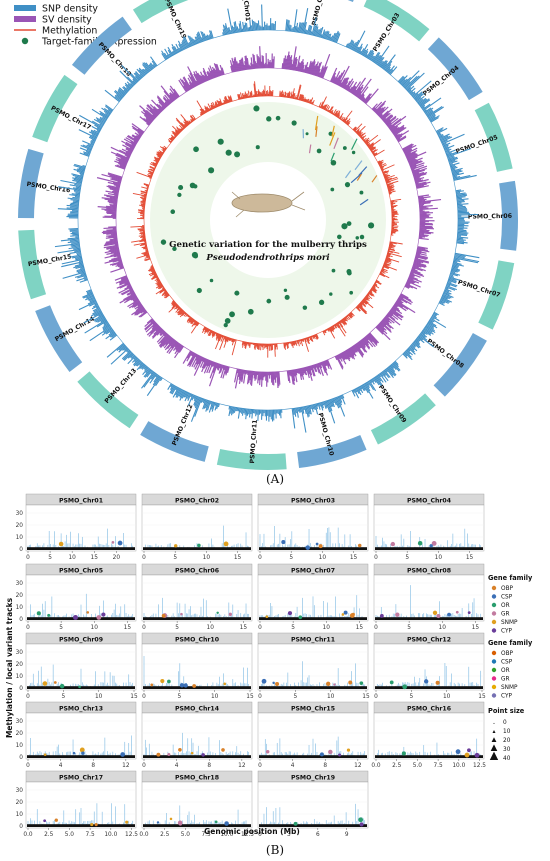 The height and width of the screenshot is (861, 550). Describe the element at coordinates (20, 815) in the screenshot. I see `y-tick-label: 10` at that location.